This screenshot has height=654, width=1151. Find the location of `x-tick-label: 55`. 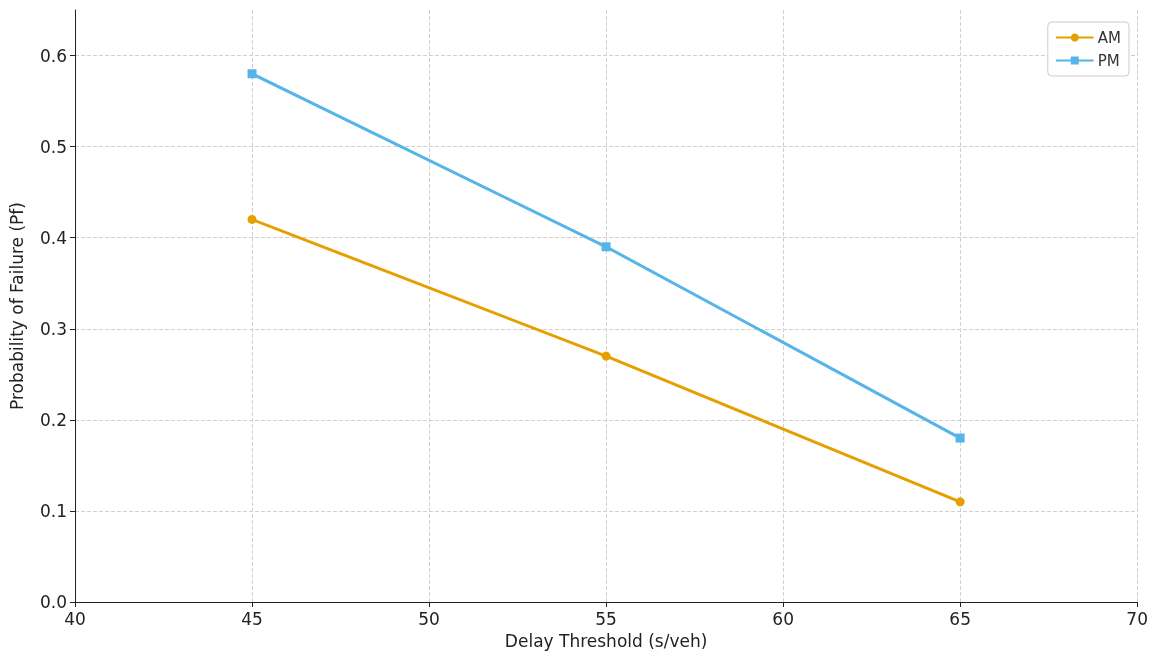

x-tick-label: 55 is located at coordinates (606, 618).